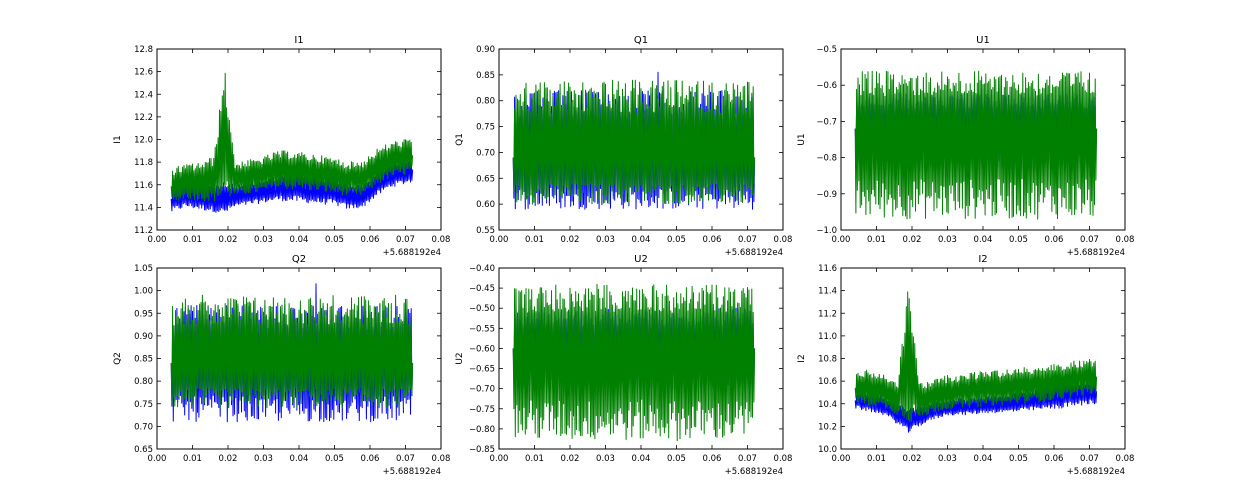 The image size is (1250, 500). I want to click on y-axis-label: I1, so click(118, 139).